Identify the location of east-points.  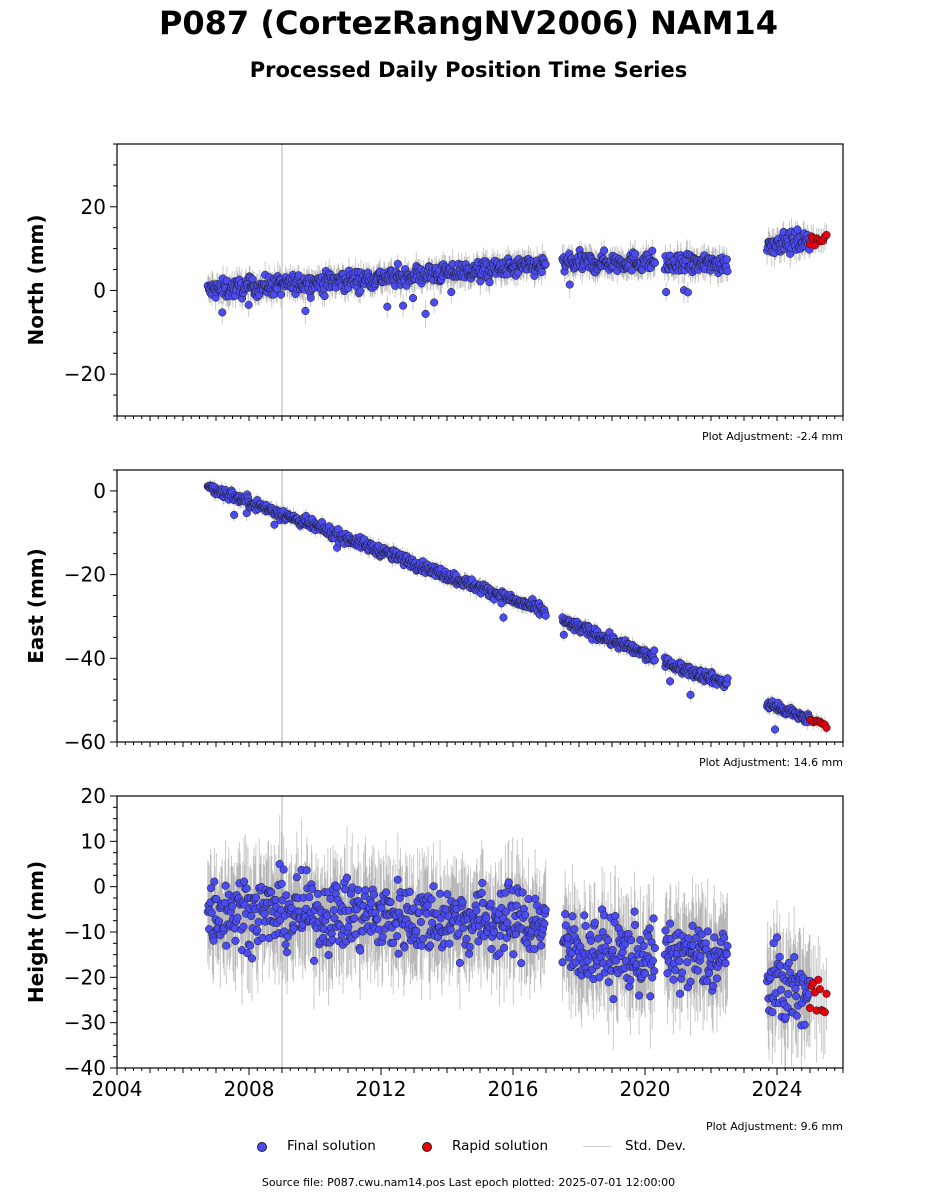
(517, 607).